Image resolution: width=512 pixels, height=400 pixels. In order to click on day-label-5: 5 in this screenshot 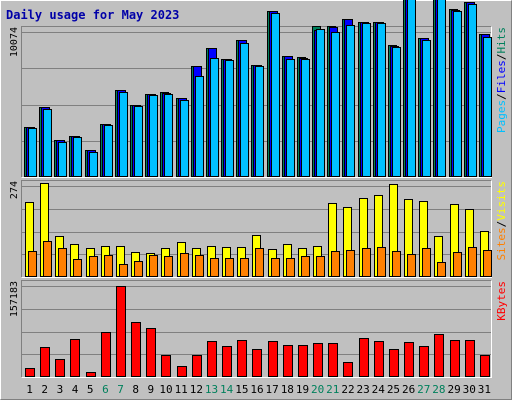, I will do `click(90, 389)`.